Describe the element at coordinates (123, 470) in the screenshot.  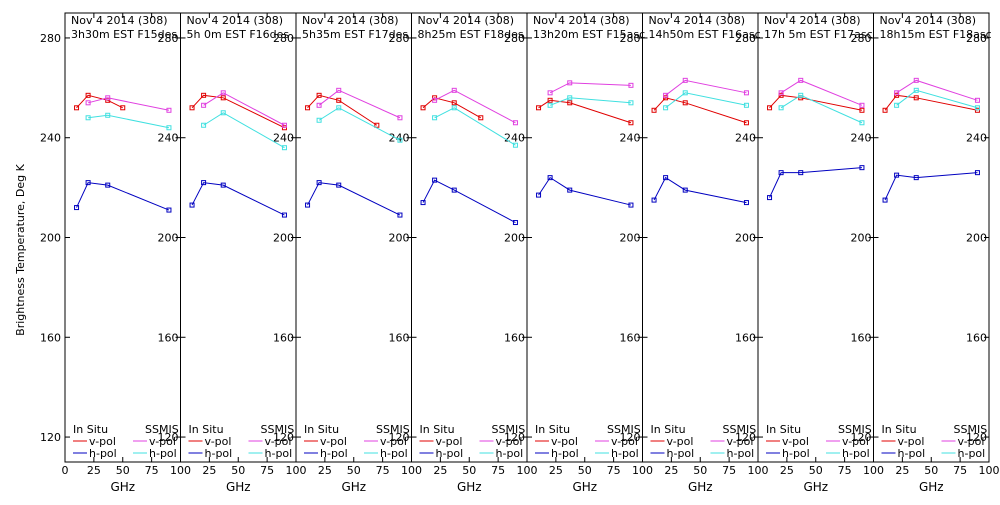
I see `x-tick-label: 50` at that location.